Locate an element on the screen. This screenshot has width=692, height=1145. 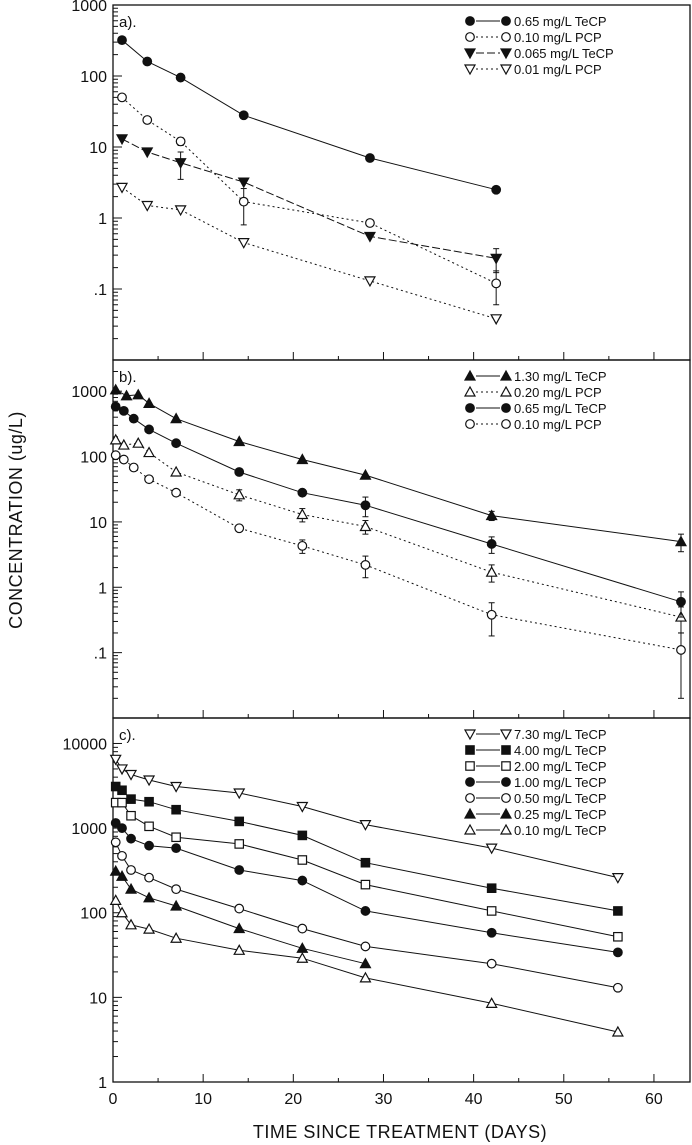
legend-entry: 7.30 mg/L TeCP is located at coordinates (535, 734).